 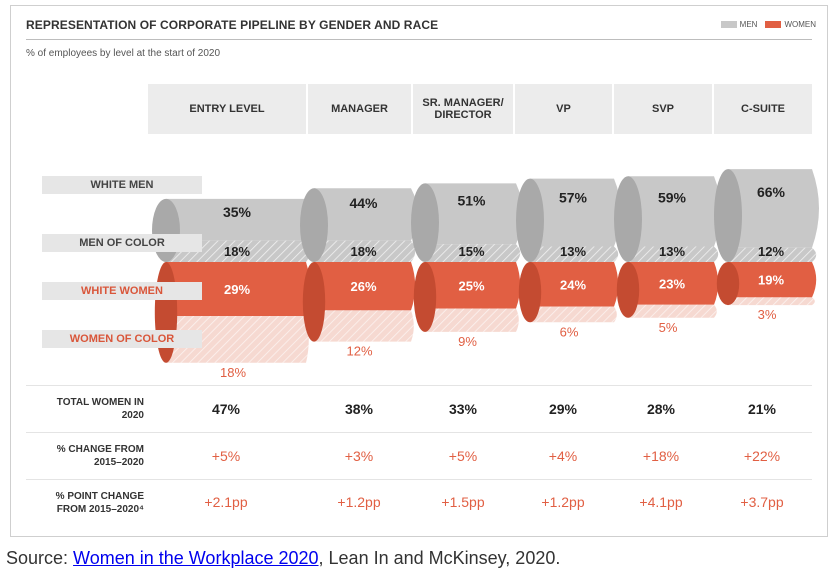 I want to click on legend-label-women: WOMEN, so click(x=800, y=24).